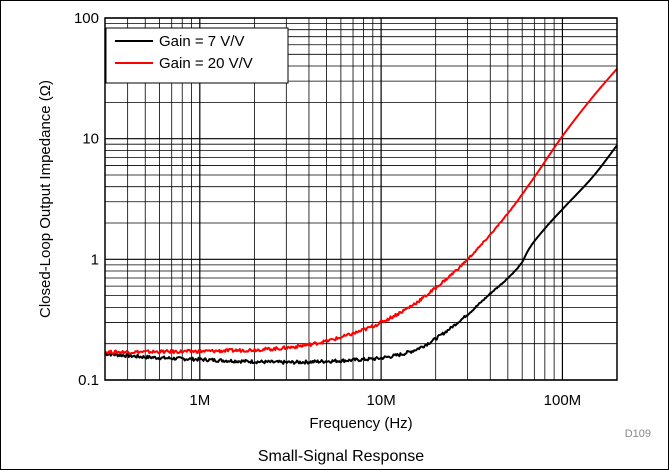  What do you see at coordinates (360, 423) in the screenshot?
I see `x-axis-label: Frequency (Hz)` at bounding box center [360, 423].